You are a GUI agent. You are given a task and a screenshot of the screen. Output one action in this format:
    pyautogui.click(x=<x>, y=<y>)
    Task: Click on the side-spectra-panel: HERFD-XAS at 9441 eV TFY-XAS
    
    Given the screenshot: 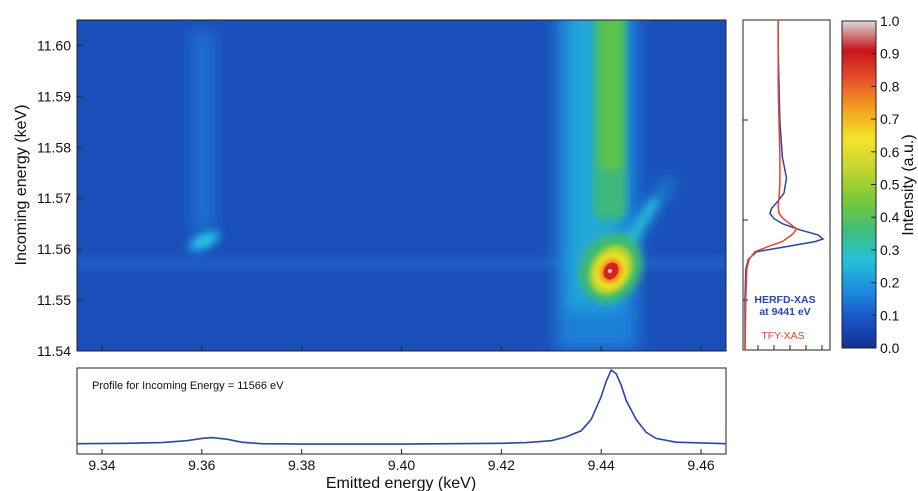 What is the action you would take?
    pyautogui.click(x=786, y=185)
    